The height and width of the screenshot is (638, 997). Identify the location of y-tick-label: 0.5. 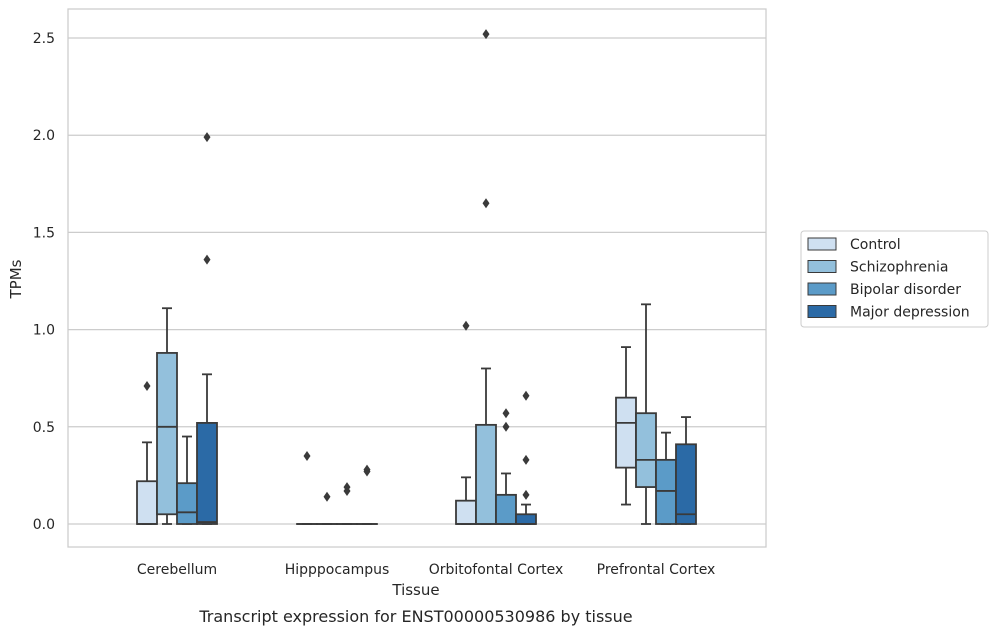
(44, 428).